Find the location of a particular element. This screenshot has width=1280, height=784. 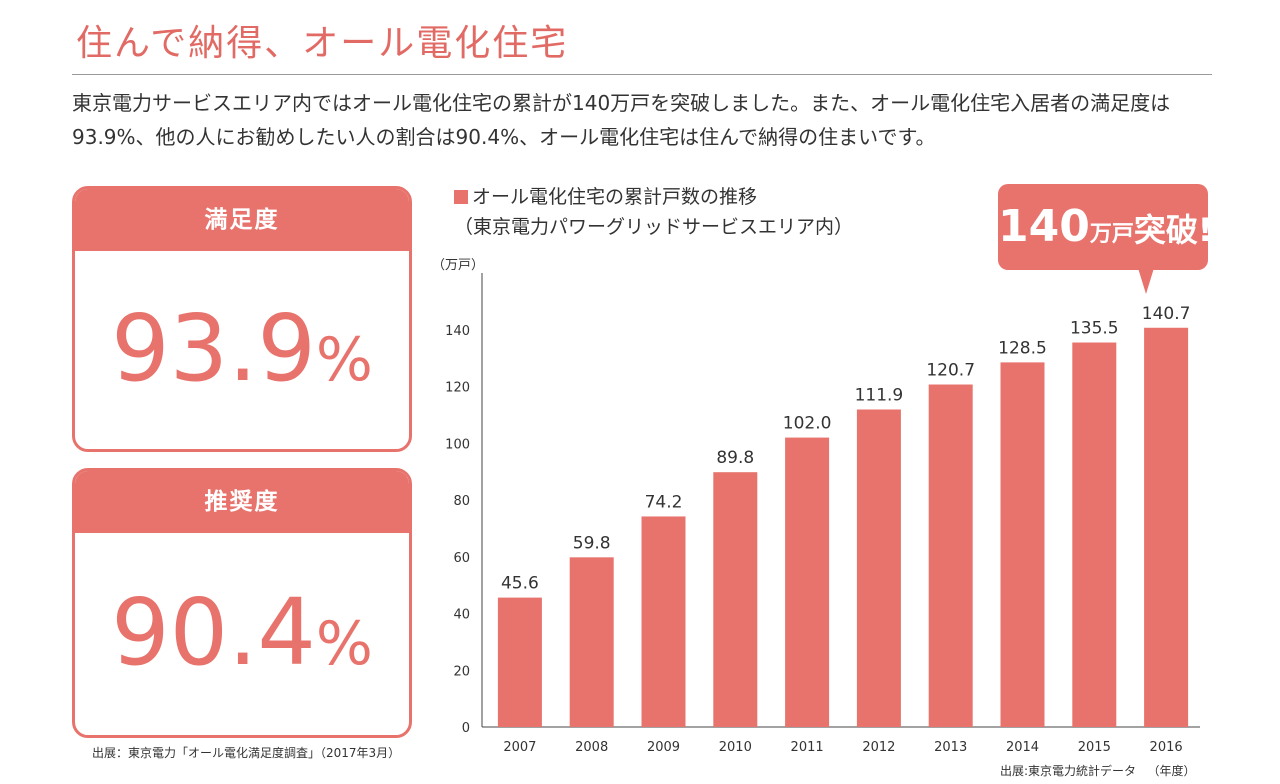

bar-value-label: 102.0 is located at coordinates (807, 424).